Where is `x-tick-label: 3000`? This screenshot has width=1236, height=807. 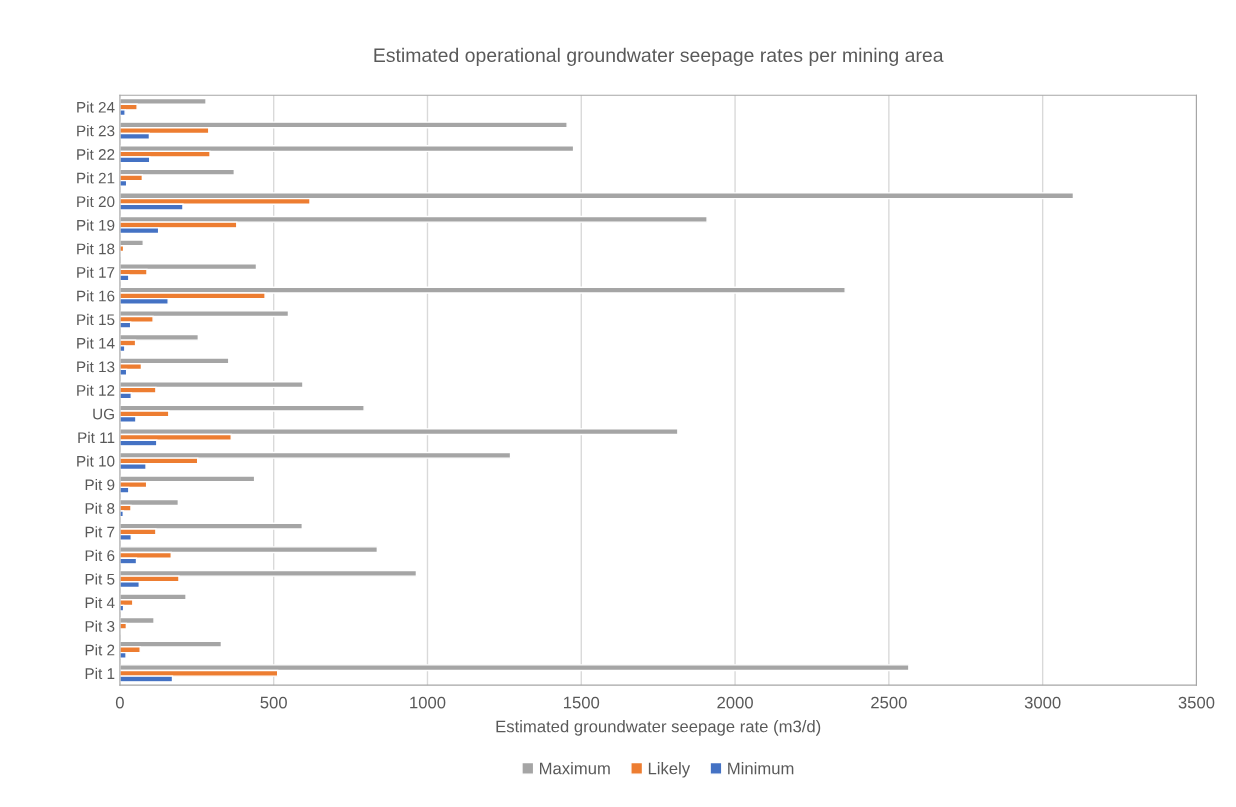 x-tick-label: 3000 is located at coordinates (1042, 702).